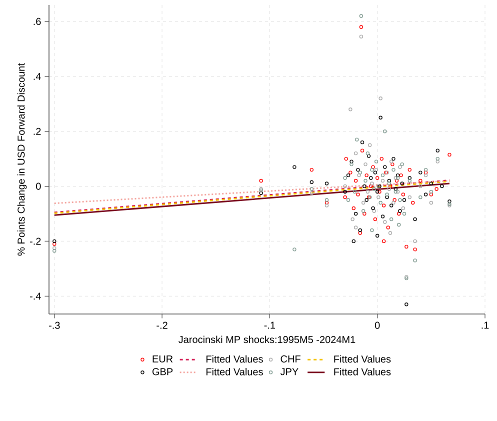  I want to click on legend-label: JPY, so click(289, 372).